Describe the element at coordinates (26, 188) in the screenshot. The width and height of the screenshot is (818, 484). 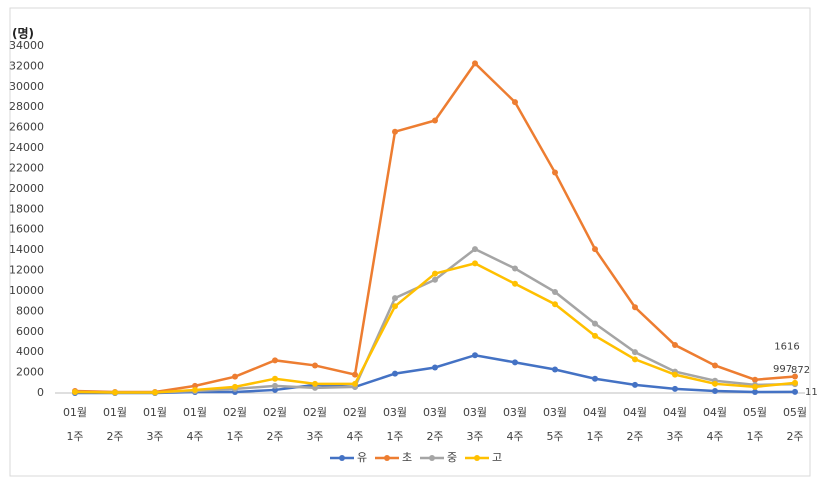
I see `y-tick-label: 20000` at that location.